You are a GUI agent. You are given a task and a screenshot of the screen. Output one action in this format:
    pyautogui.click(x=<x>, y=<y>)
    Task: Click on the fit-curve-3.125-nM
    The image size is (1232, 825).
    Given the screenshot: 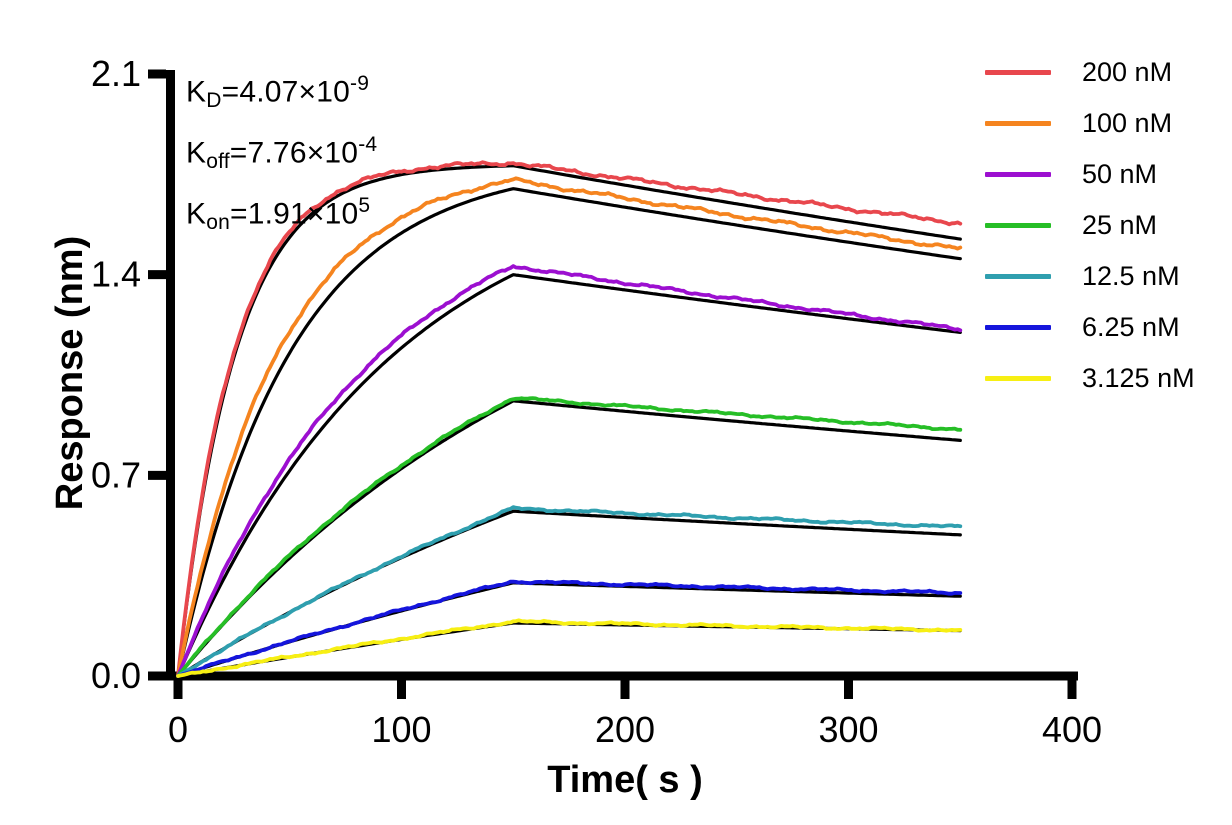 What is the action you would take?
    pyautogui.click(x=569, y=649)
    